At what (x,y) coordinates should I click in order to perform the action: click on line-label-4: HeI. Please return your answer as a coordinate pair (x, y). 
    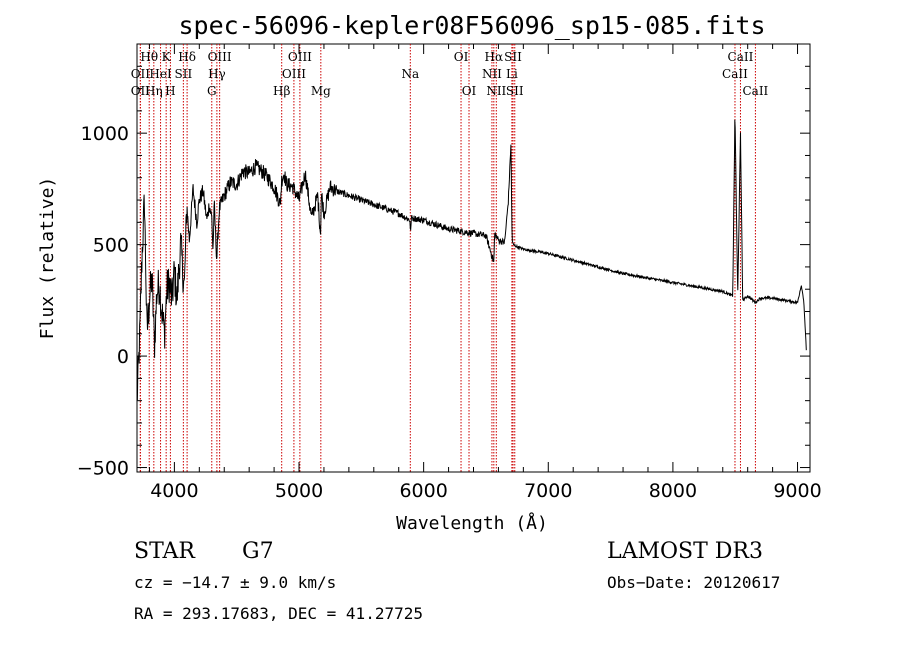
    Looking at the image, I should click on (160, 74).